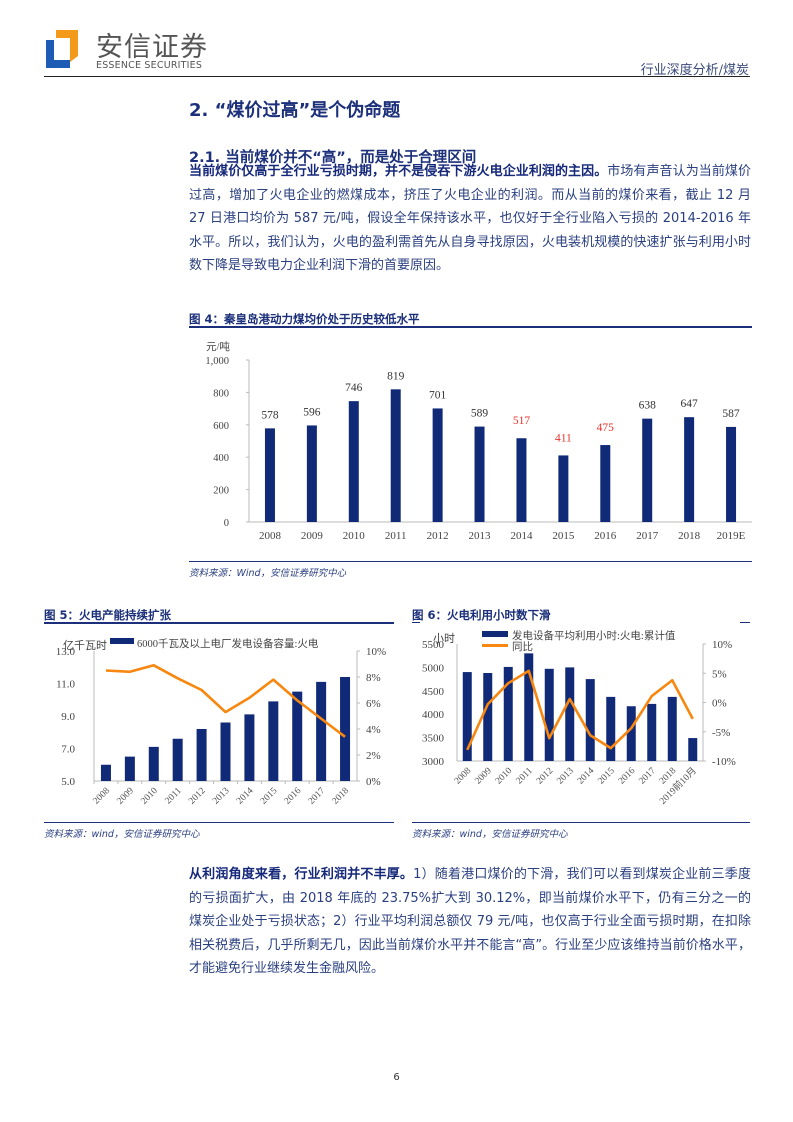  What do you see at coordinates (68, 750) in the screenshot?
I see `y-tick-label: 7.0` at bounding box center [68, 750].